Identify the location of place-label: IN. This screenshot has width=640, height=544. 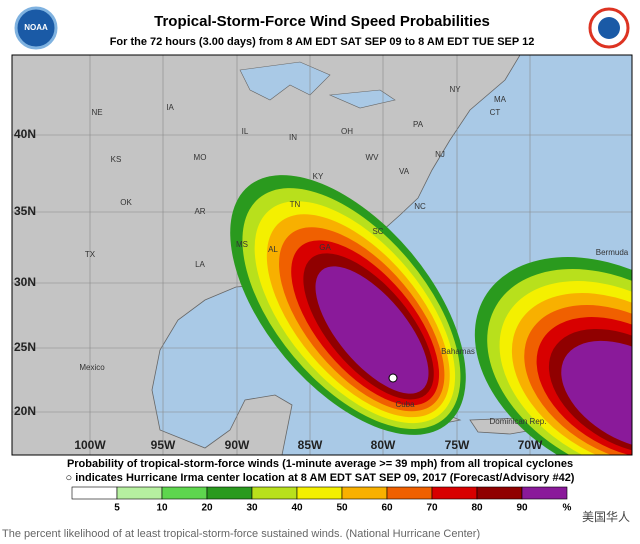
(293, 137).